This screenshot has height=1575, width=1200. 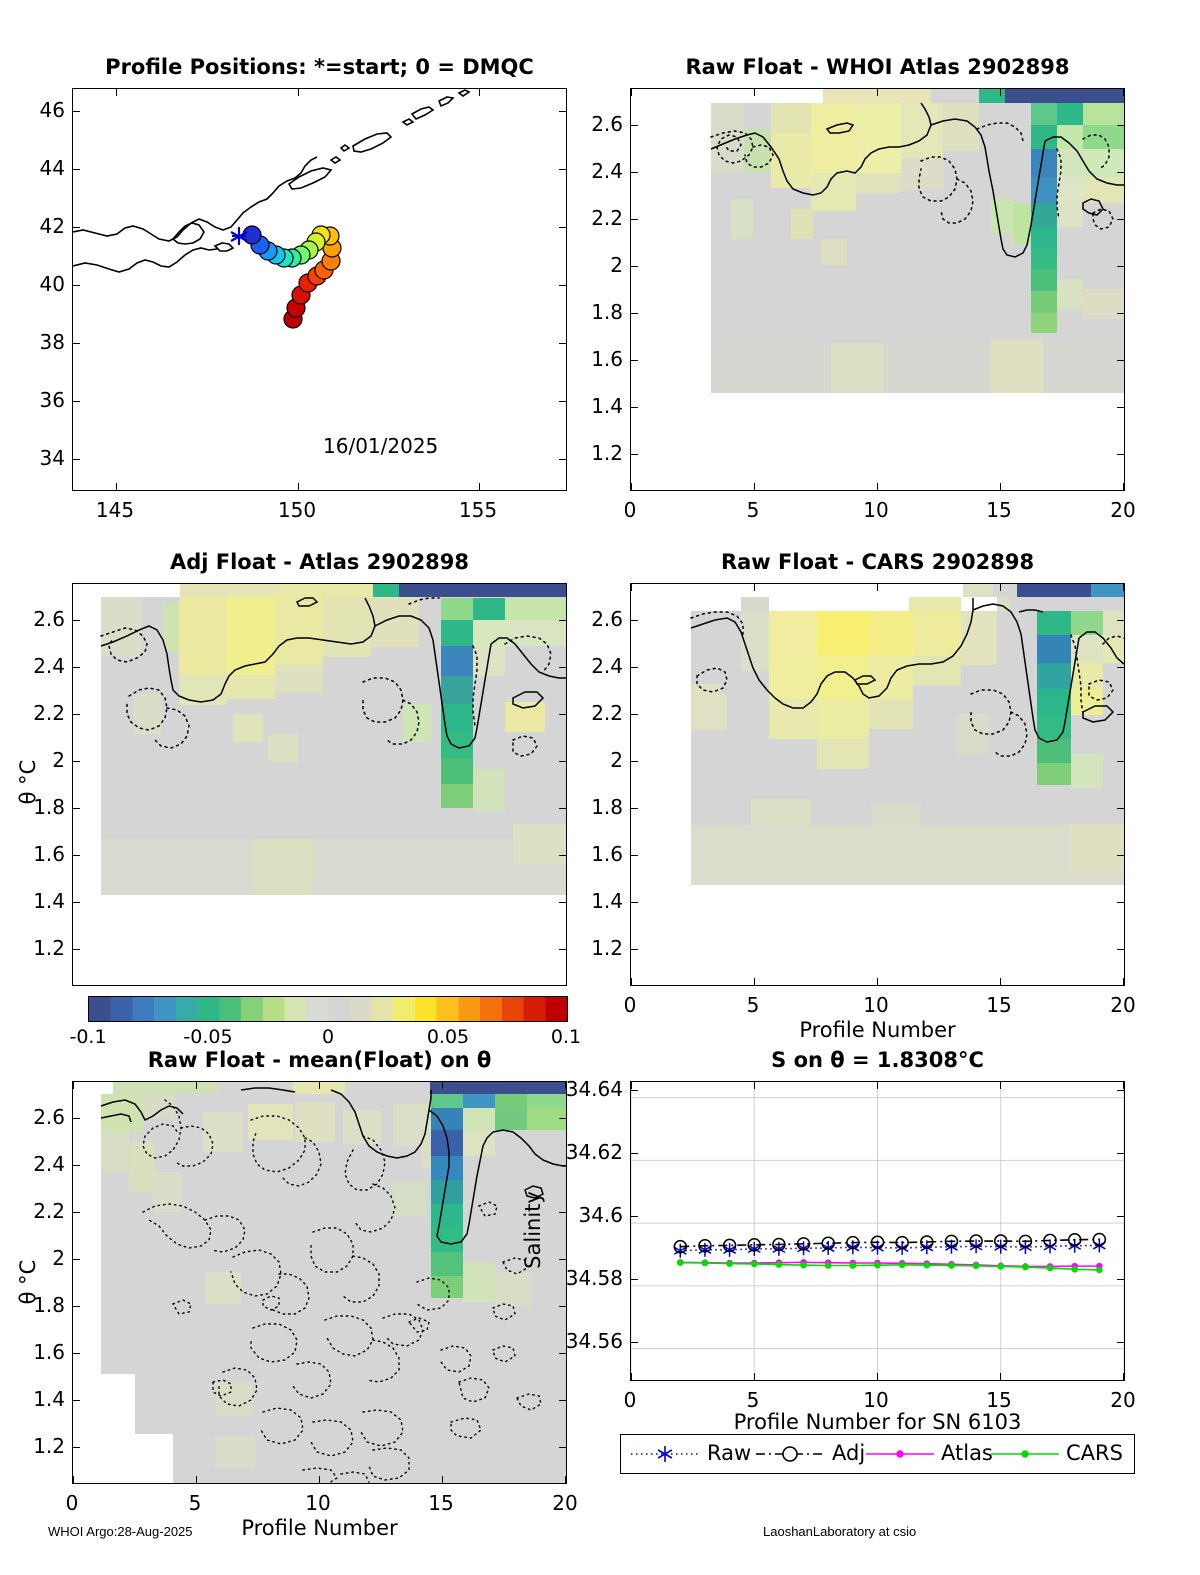 I want to click on map-ytick: 42, so click(x=52, y=226).